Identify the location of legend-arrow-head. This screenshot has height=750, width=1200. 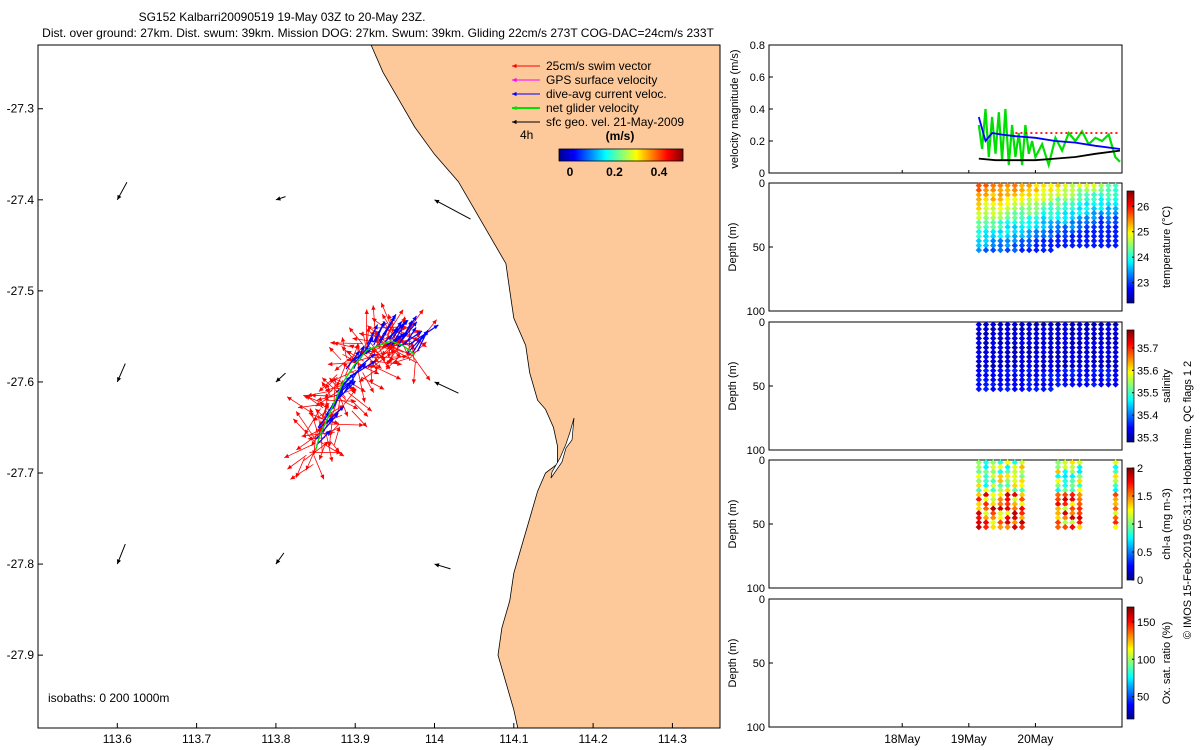
(514, 80).